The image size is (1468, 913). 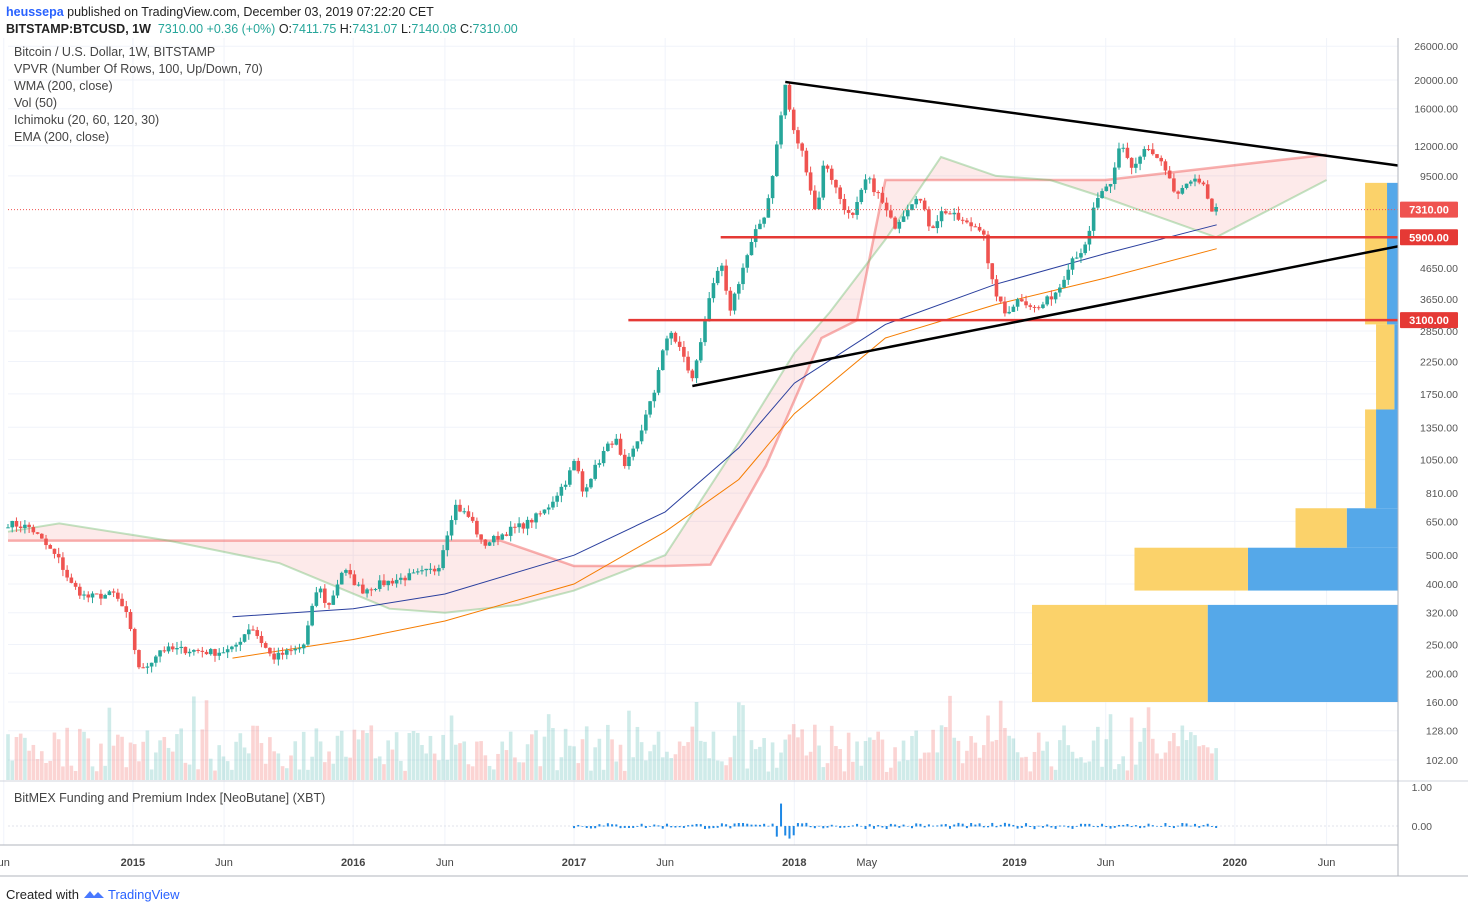 I want to click on author-name: heussepa, so click(x=35, y=12).